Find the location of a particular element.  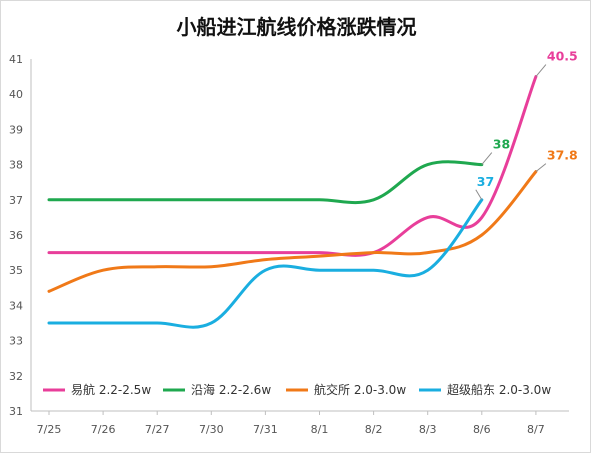

legend-item-3-label: 航交所 2.0-3.0w is located at coordinates (360, 389).